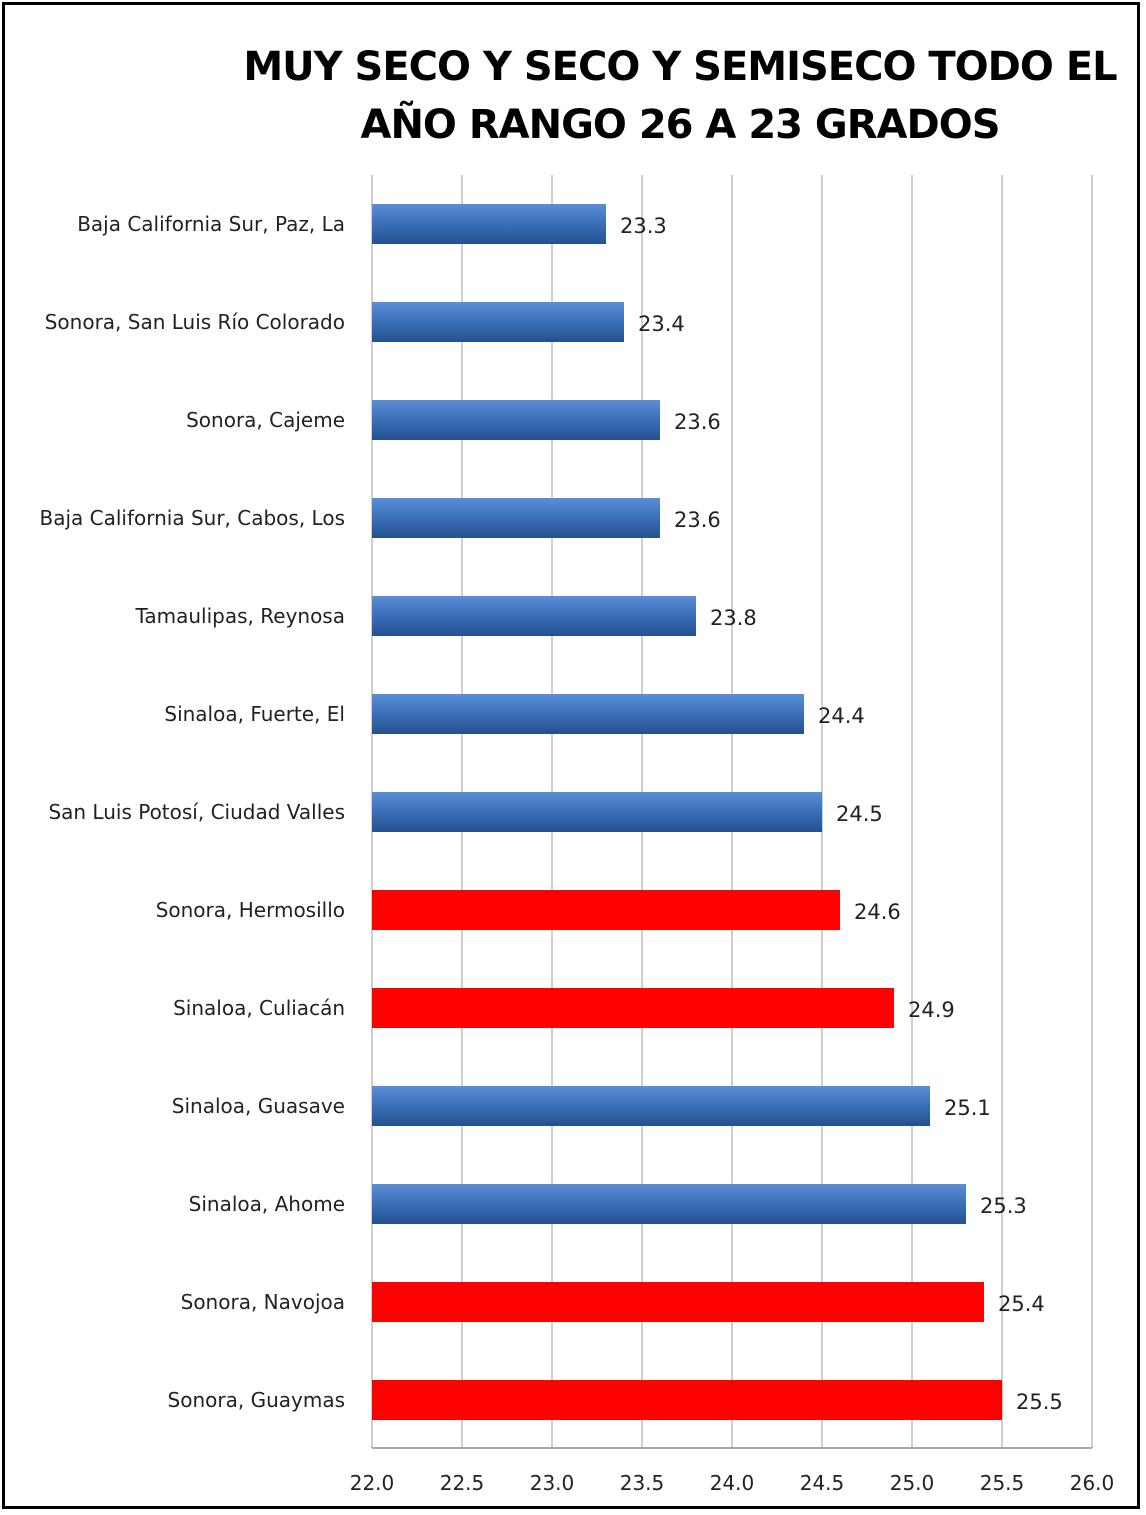  What do you see at coordinates (195, 322) in the screenshot?
I see `category-label: Sonora, San Luis Río Colorado` at bounding box center [195, 322].